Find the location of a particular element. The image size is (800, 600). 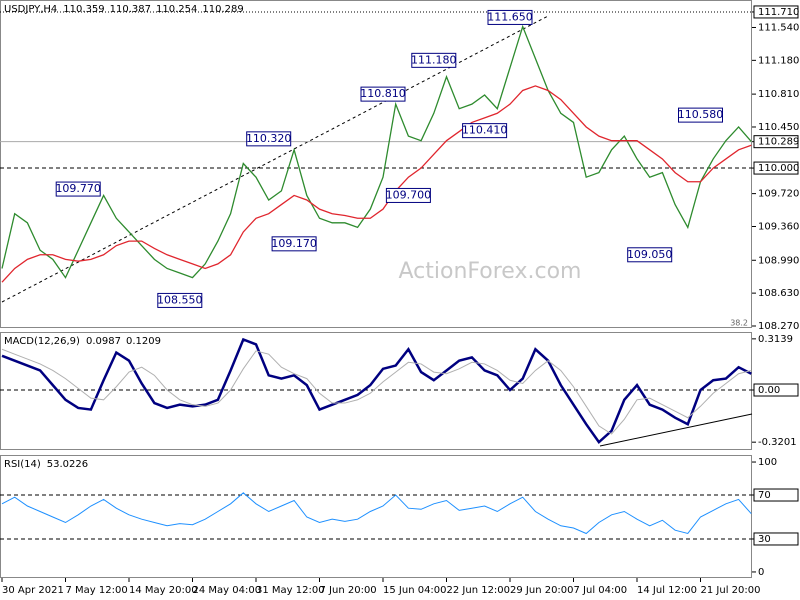

x-tick-label: 29 Jun 20:00 is located at coordinates (542, 590).